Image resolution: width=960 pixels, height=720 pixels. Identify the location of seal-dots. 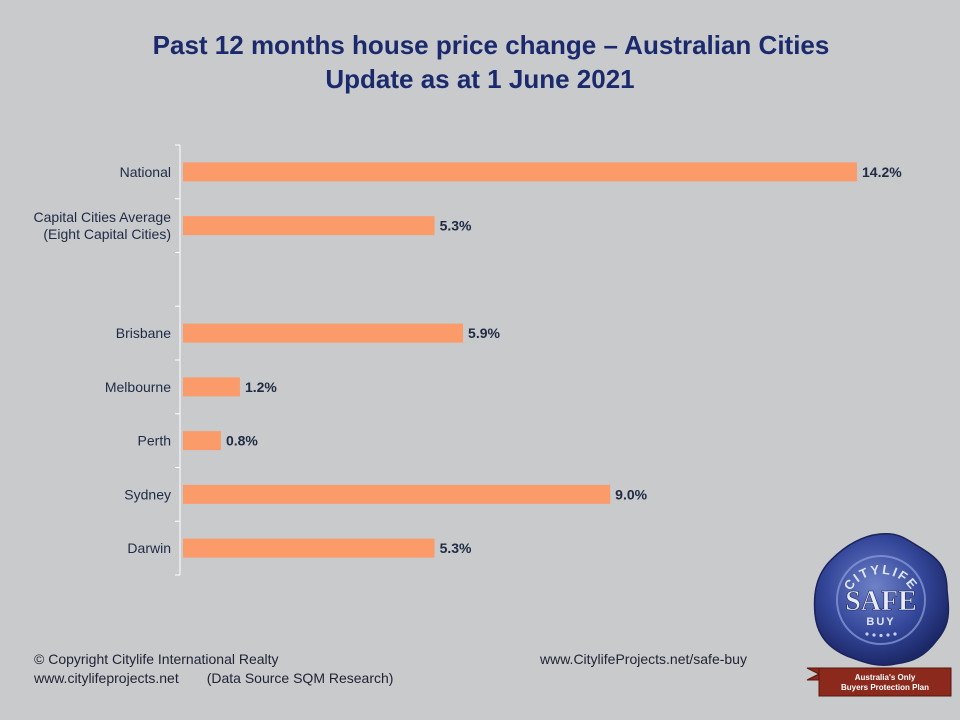
(881, 635).